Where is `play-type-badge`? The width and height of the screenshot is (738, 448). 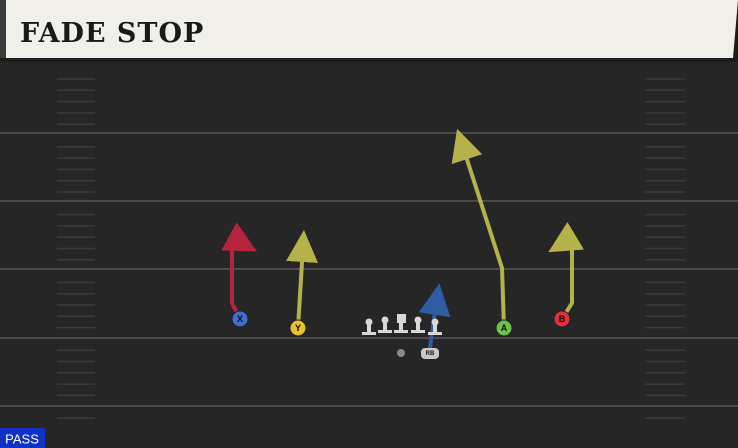 play-type-badge is located at coordinates (22, 438).